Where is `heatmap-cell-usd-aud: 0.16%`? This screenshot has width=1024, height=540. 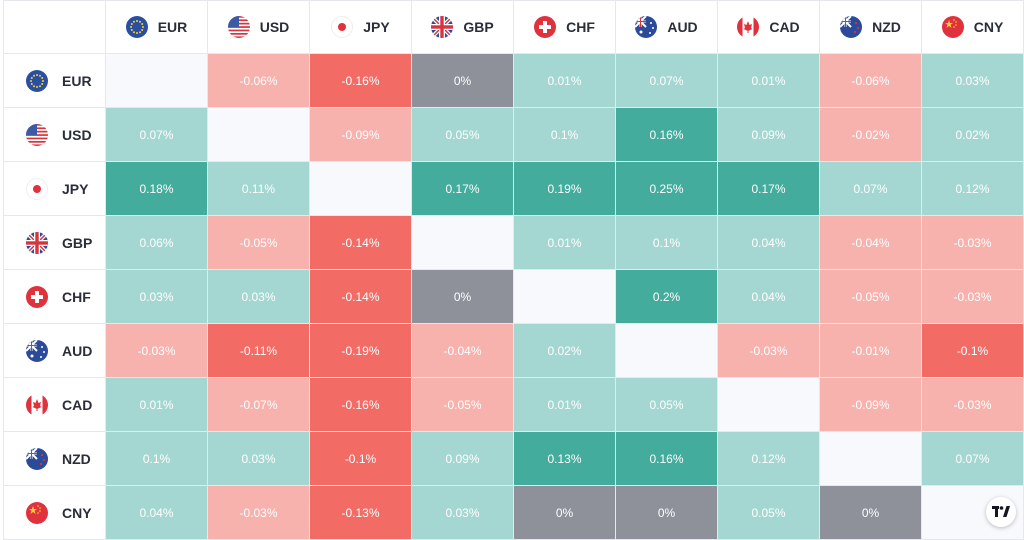
heatmap-cell-usd-aud: 0.16% is located at coordinates (666, 134).